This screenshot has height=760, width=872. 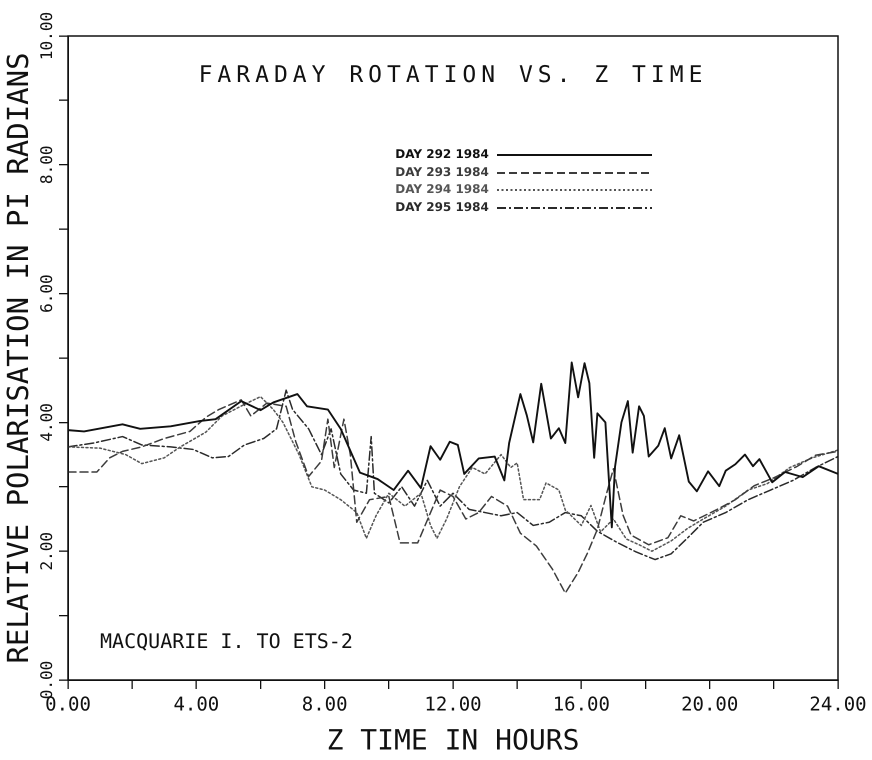 I want to click on y-tick-label: 6.00, so click(x=46, y=293).